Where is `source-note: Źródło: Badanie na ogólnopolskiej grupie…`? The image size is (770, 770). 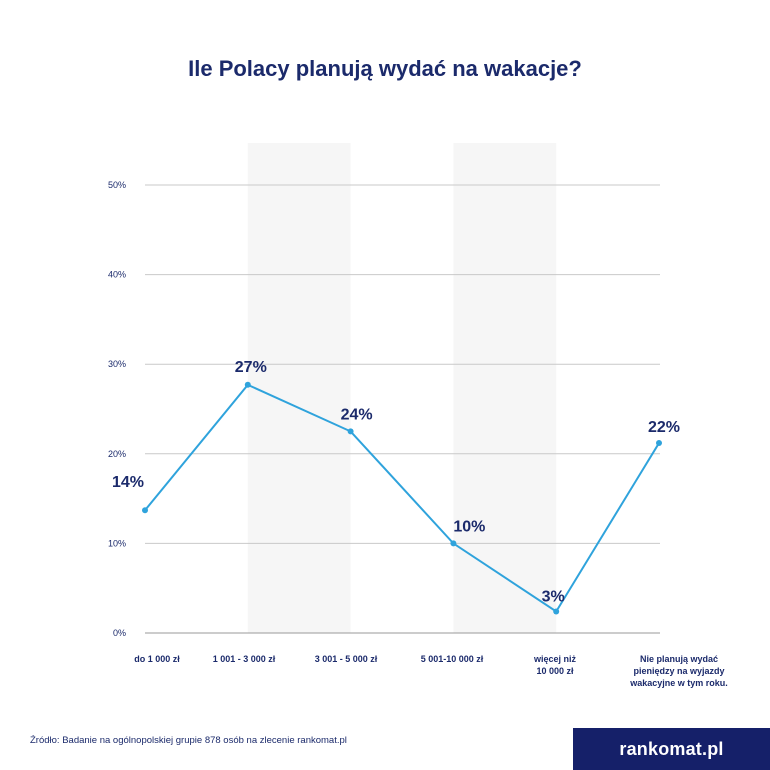
source-note: Źródło: Badanie na ogólnopolskiej grupie… is located at coordinates (188, 740).